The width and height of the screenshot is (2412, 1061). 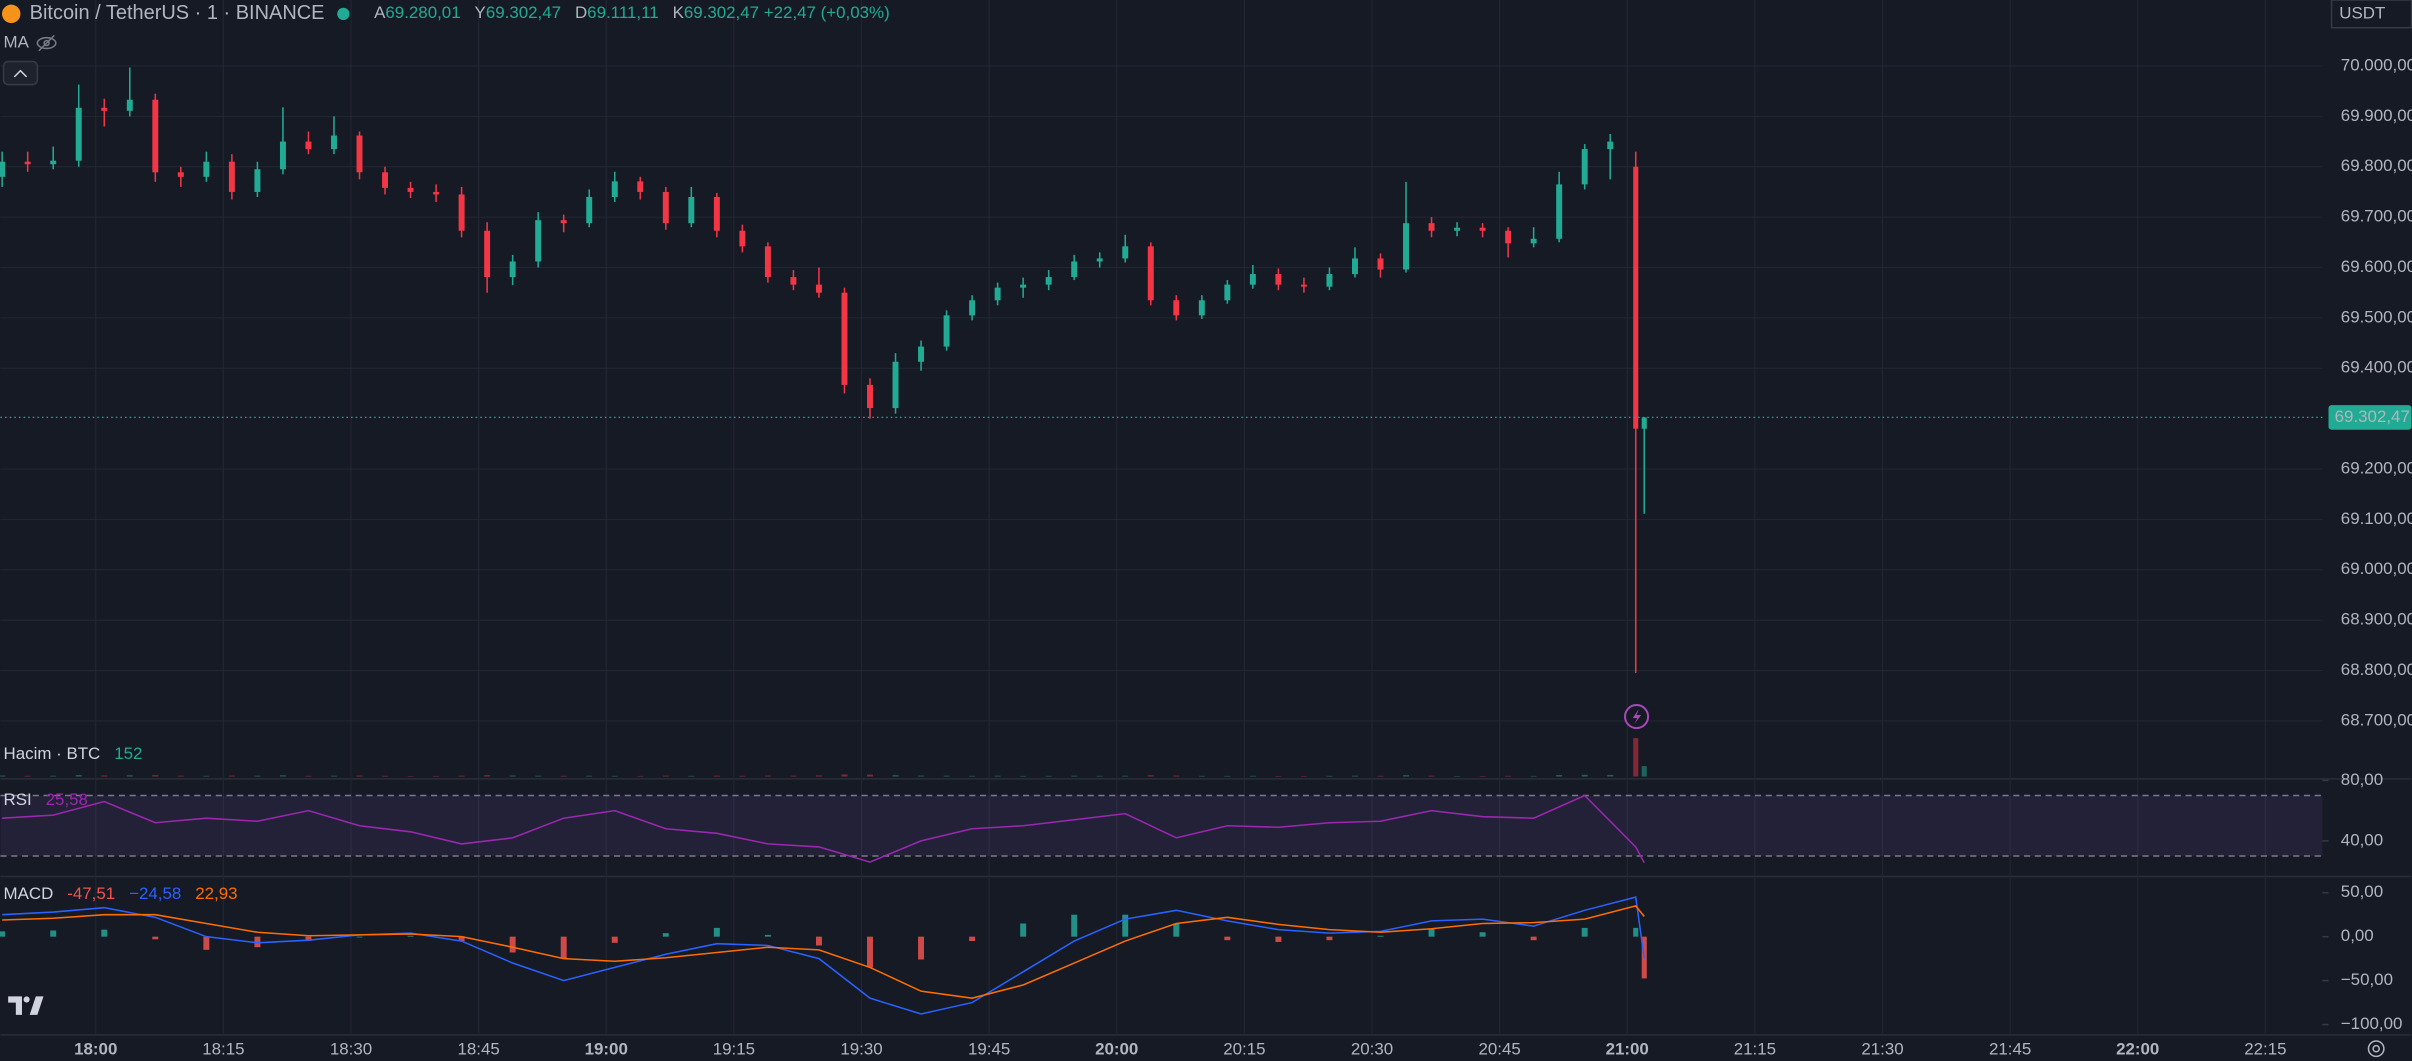 What do you see at coordinates (2137, 1049) in the screenshot?
I see `x-tick-label: 22:00` at bounding box center [2137, 1049].